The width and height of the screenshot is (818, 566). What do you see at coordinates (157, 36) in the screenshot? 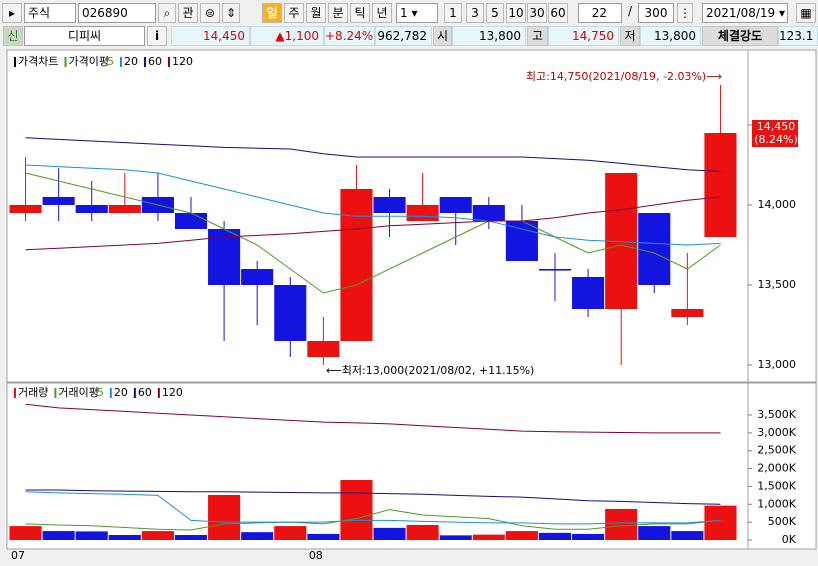
I see `info-button: i` at bounding box center [157, 36].